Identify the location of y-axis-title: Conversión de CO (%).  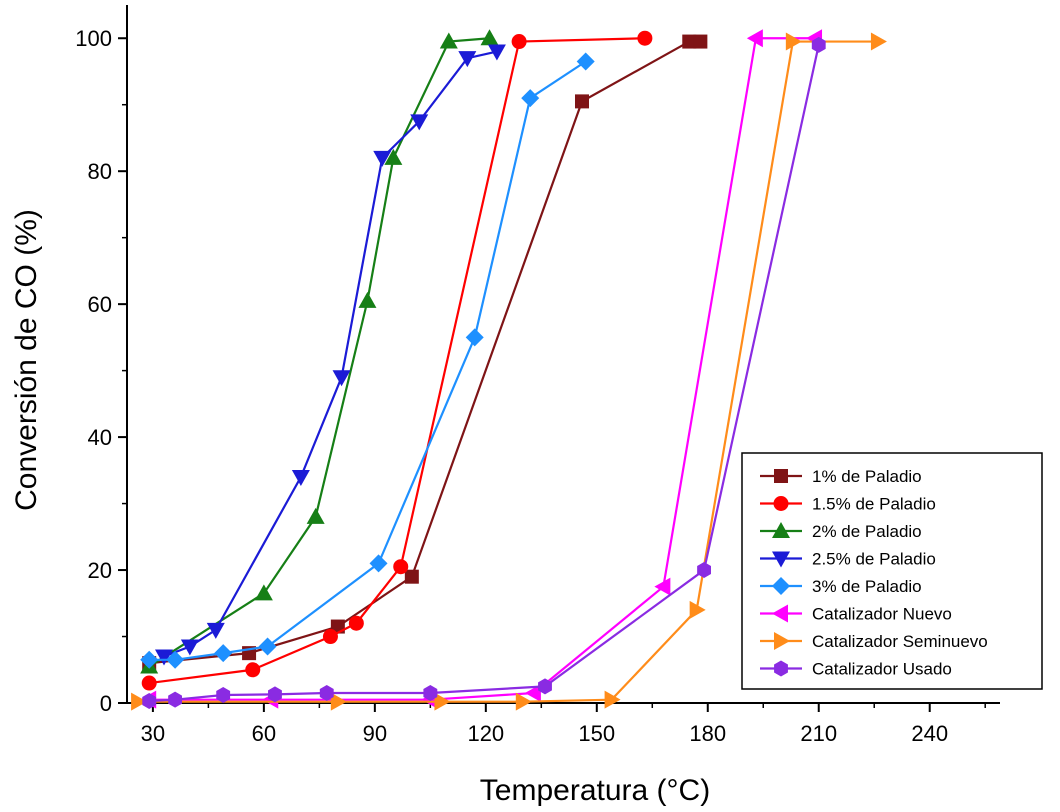
(26, 360).